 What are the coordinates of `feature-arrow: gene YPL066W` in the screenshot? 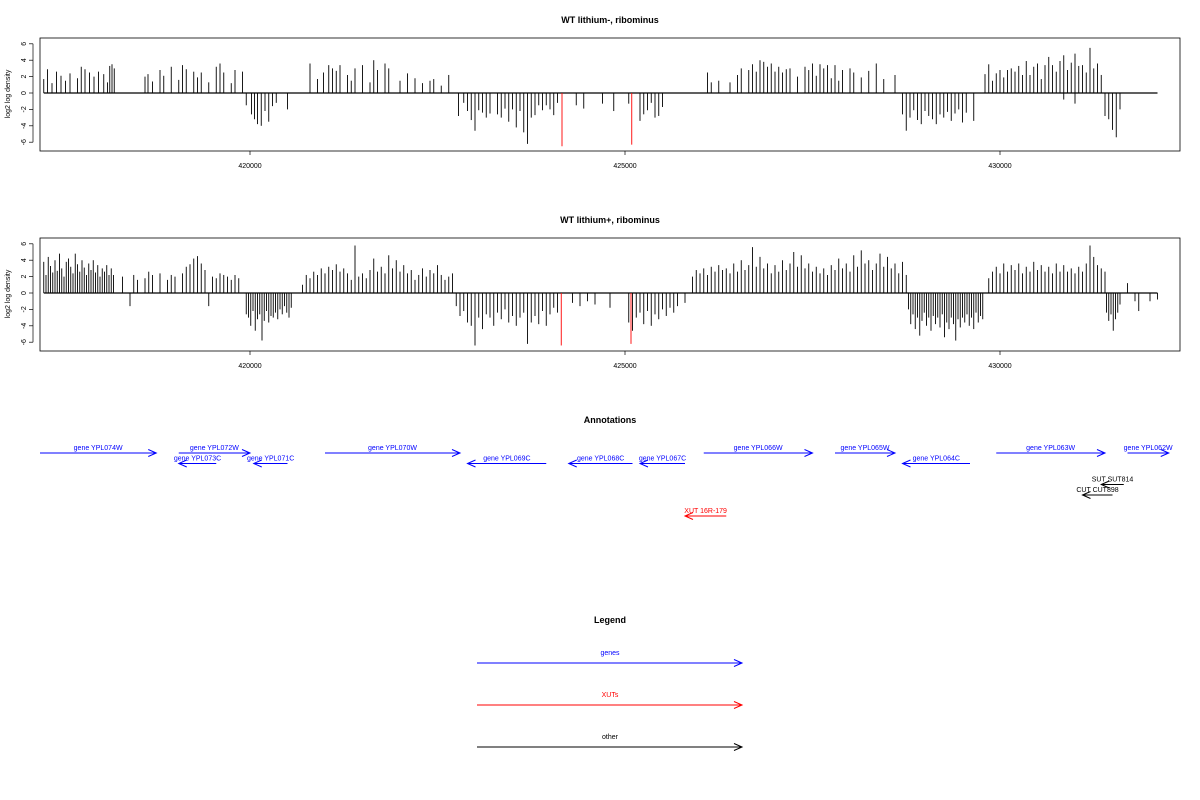 It's located at (758, 451).